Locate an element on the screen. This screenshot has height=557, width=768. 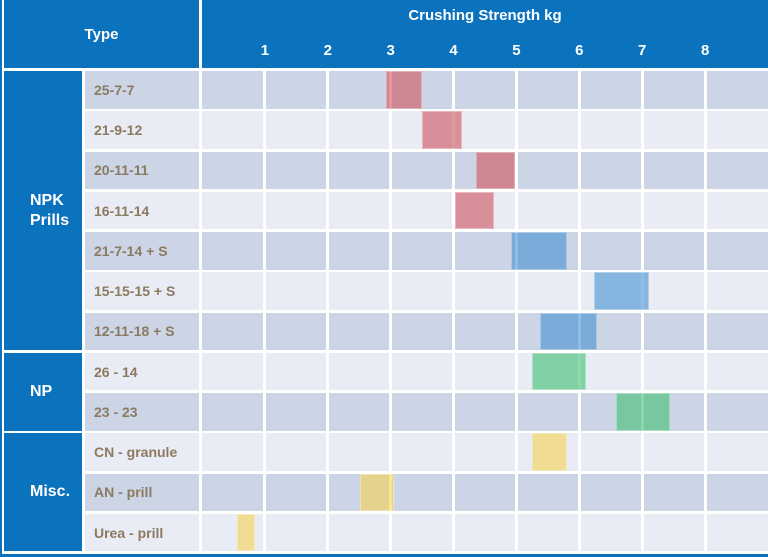
axis-tick-3: 3 is located at coordinates (390, 50).